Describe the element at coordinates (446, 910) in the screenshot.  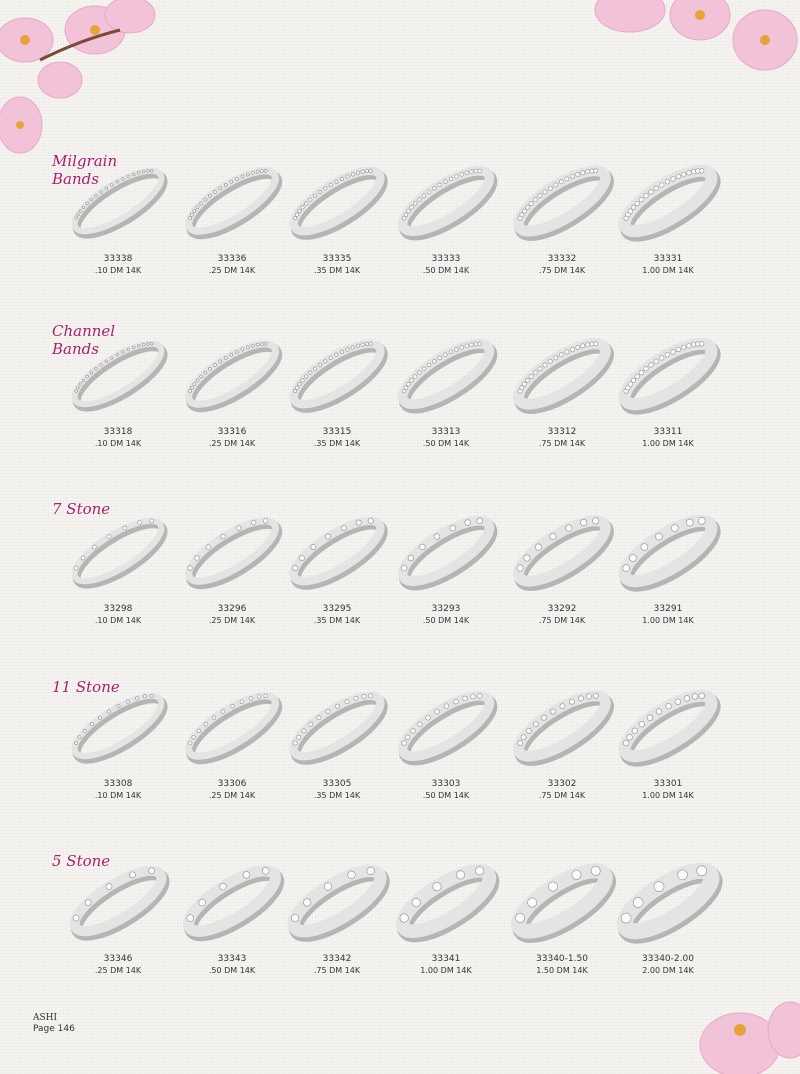
I see `product-item: 33341 1.00 DM 14K` at that location.